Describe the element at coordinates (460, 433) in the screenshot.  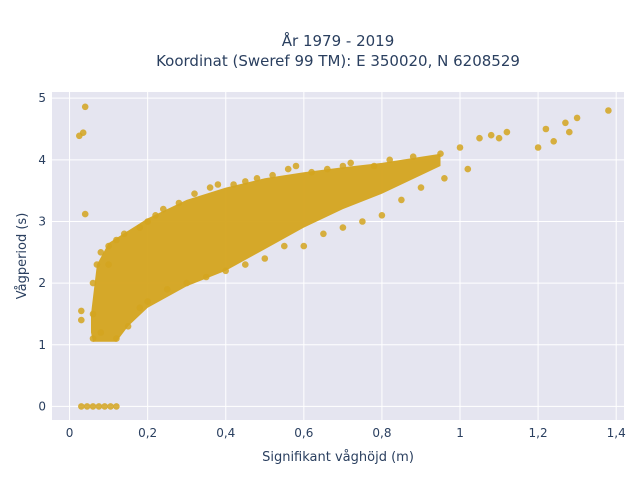
I see `x-tick-label: 1` at that location.